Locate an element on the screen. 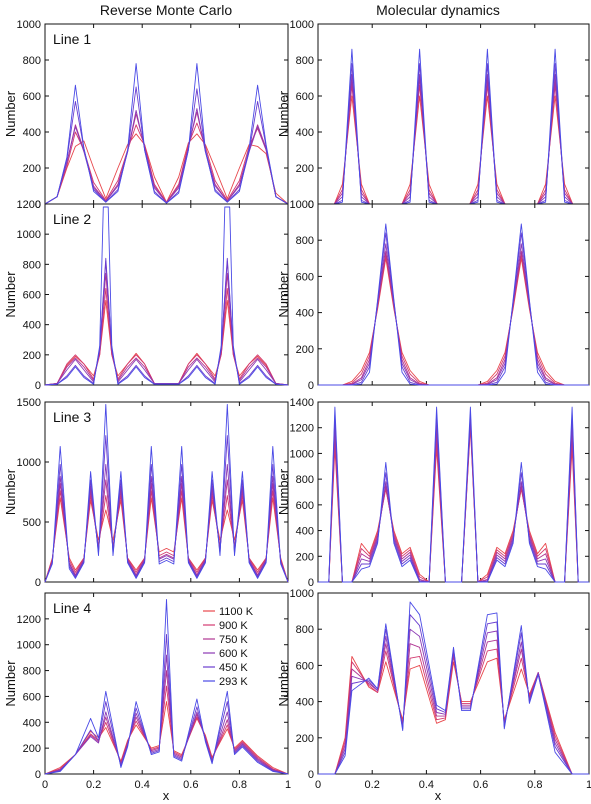 This screenshot has width=591, height=804. panel-title: Line 3 is located at coordinates (72, 417).